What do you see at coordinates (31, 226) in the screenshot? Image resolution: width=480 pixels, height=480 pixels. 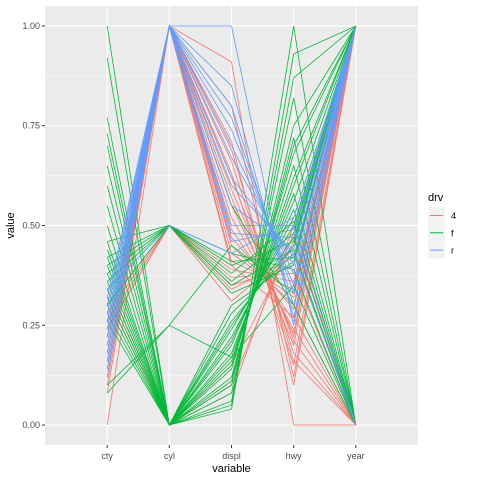 I see `y-tick-label: 0.50` at bounding box center [31, 226].